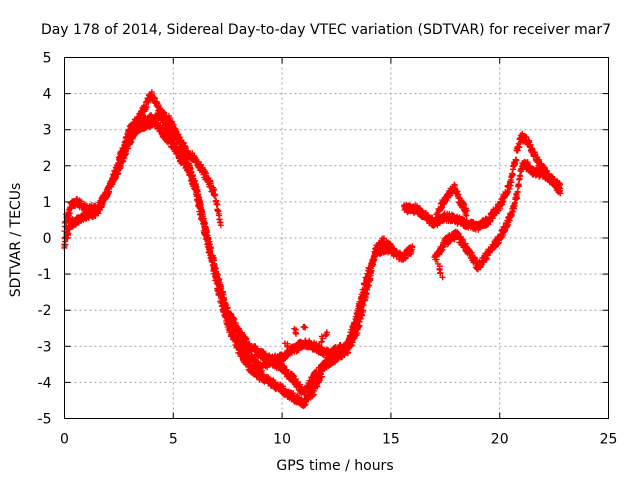 This screenshot has height=480, width=640. I want to click on x-tick-label: 10, so click(282, 440).